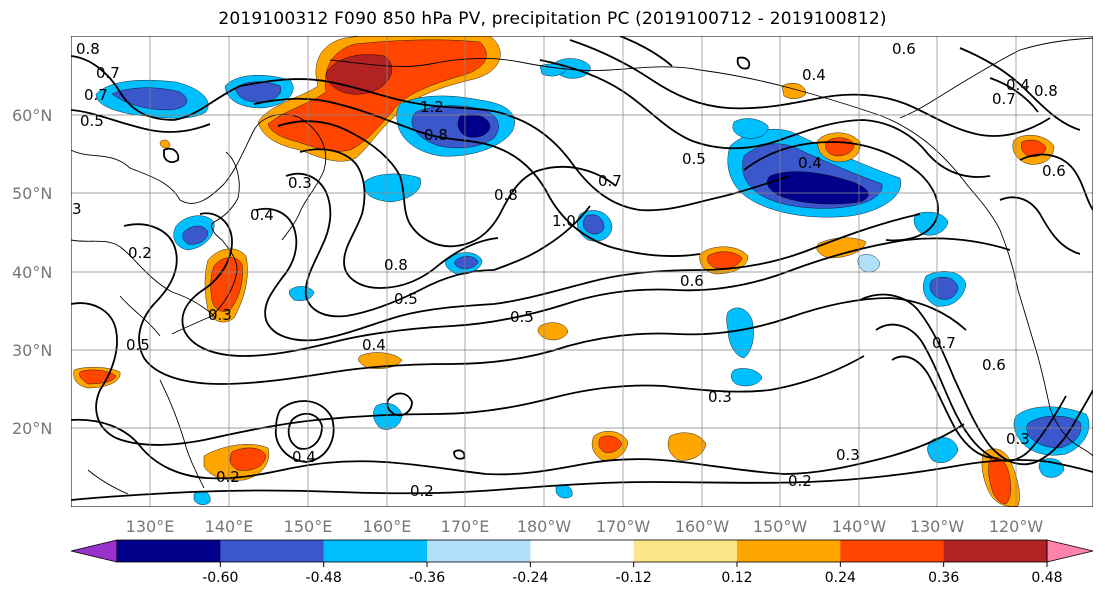  I want to click on colorbar-tick-label: 0.24, so click(840, 578).